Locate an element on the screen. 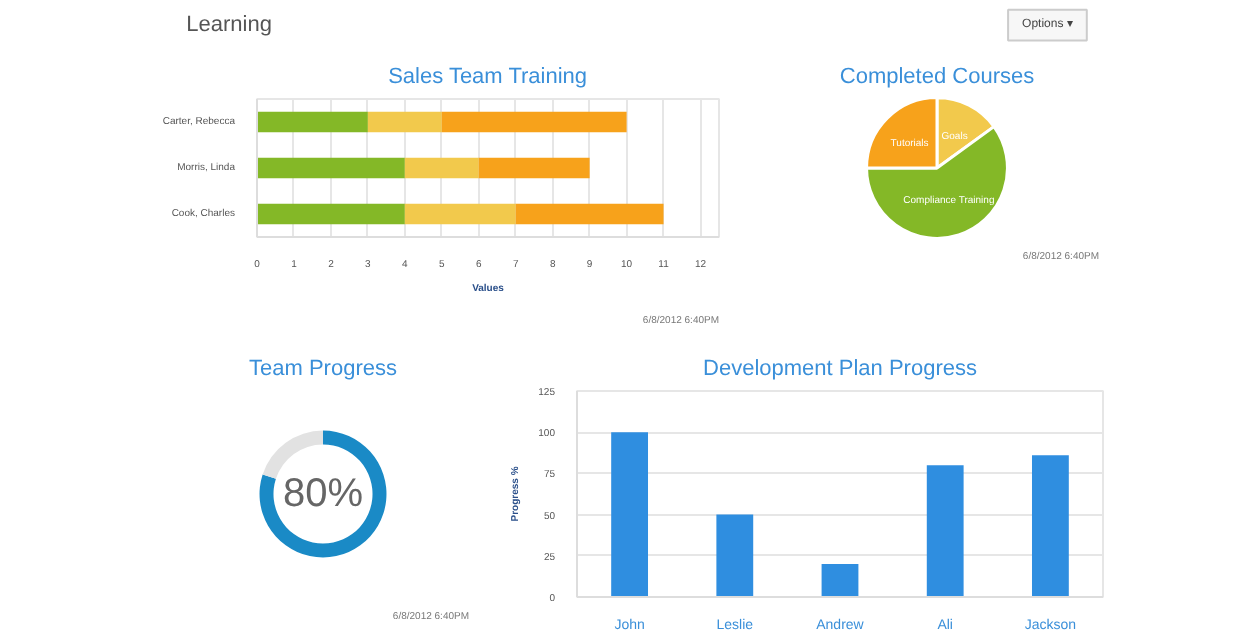 The image size is (1260, 640). chart-title: Completed Courses is located at coordinates (937, 77).